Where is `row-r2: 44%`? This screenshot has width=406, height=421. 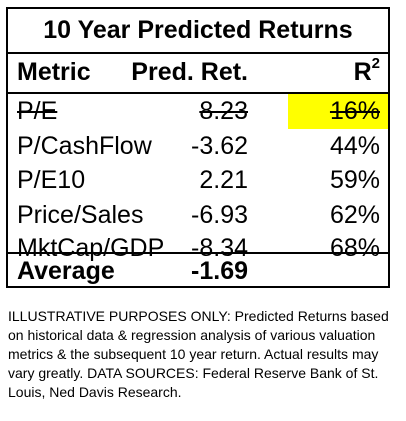 row-r2: 44% is located at coordinates (354, 146).